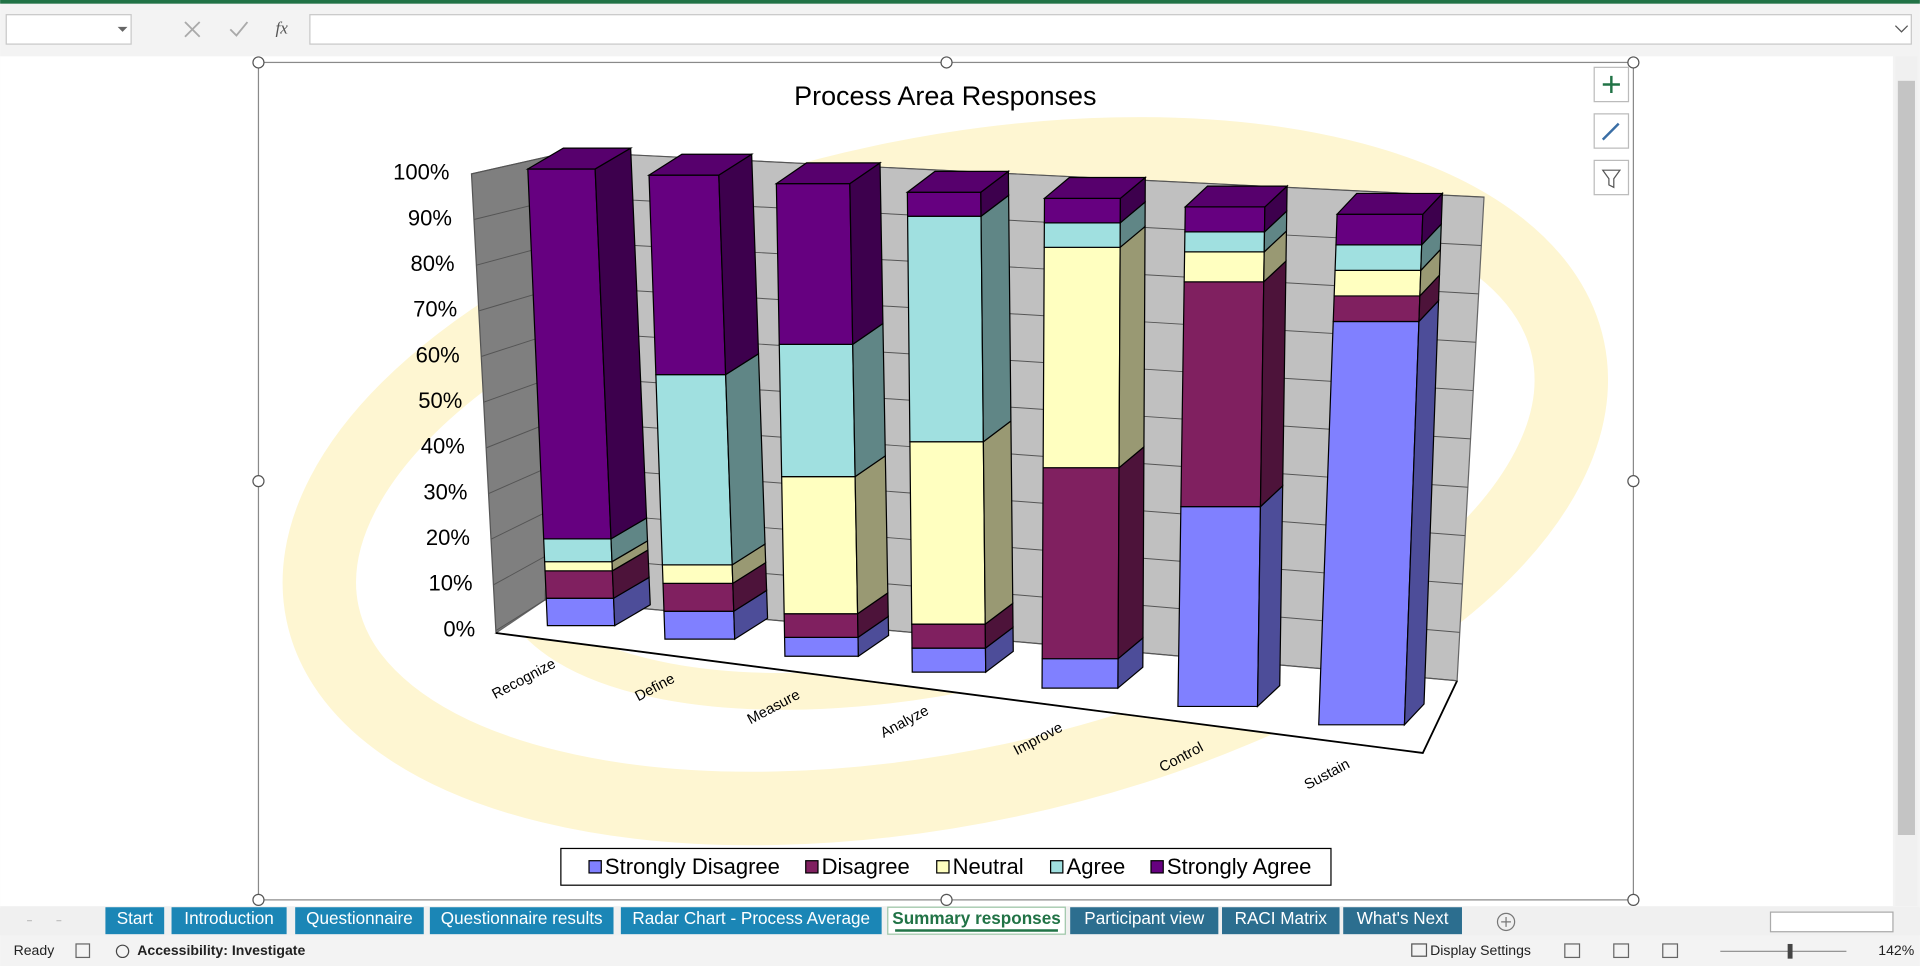 The height and width of the screenshot is (966, 1920). What do you see at coordinates (440, 400) in the screenshot?
I see `y-tick-label: 50%` at bounding box center [440, 400].